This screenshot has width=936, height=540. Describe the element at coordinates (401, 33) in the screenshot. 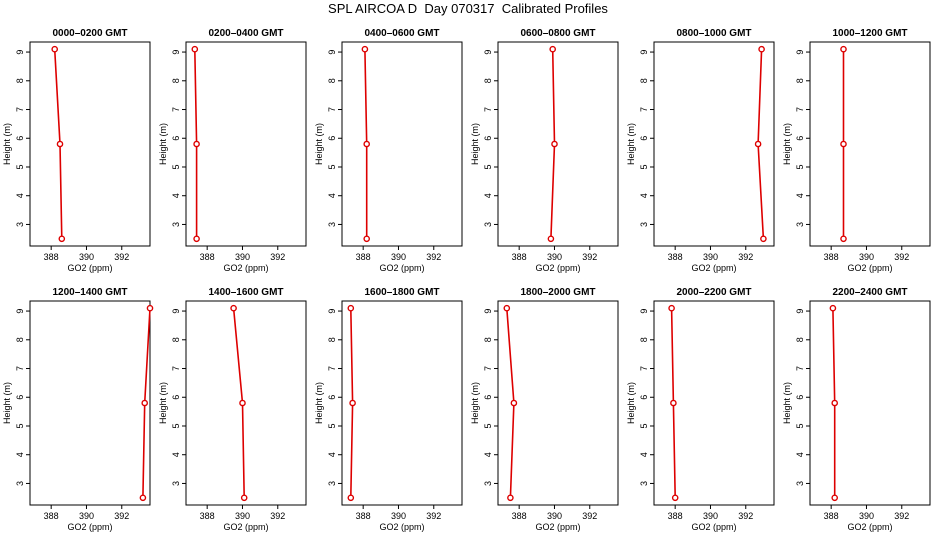

I see `panel-title: 0400–0600 GMT` at that location.